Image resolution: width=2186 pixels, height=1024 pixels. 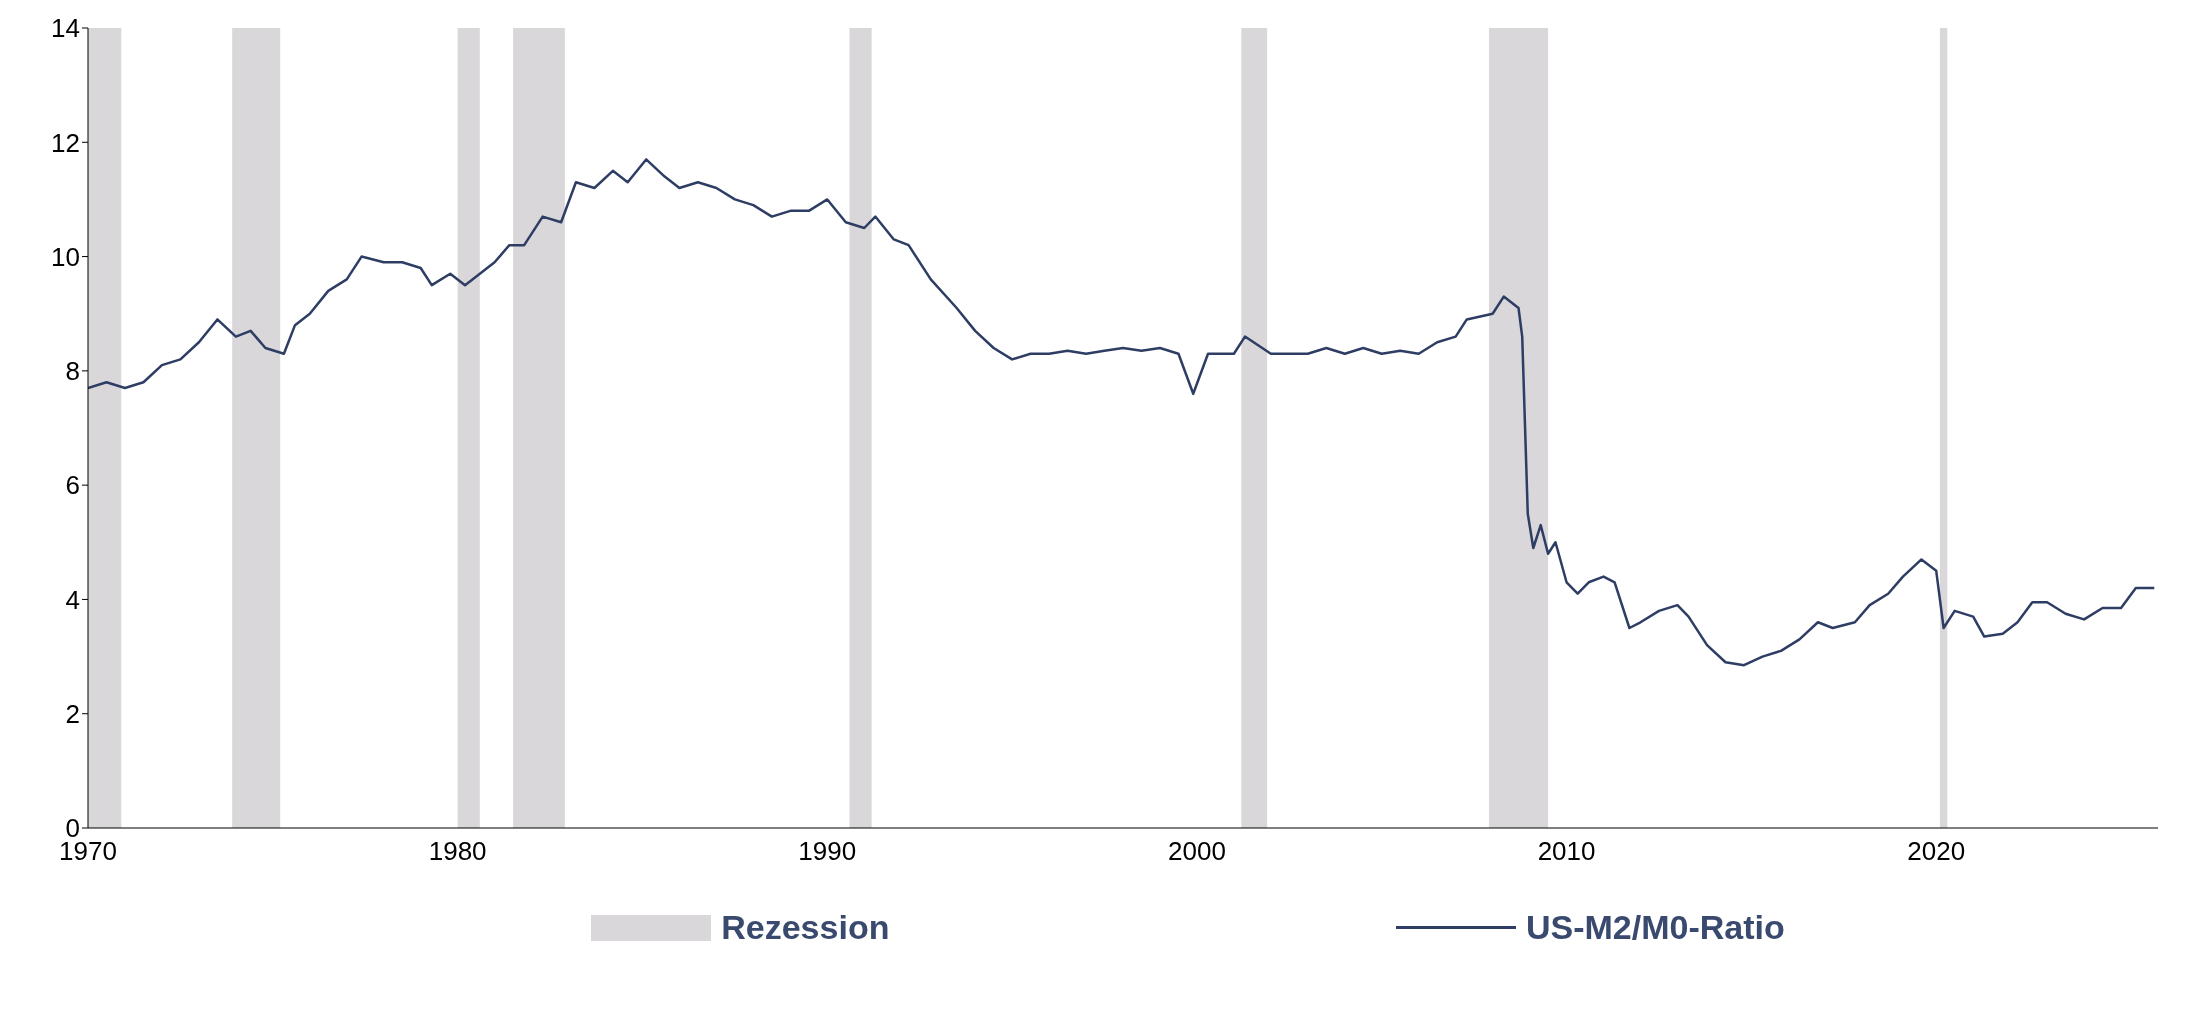 What do you see at coordinates (72, 713) in the screenshot?
I see `y-tick-label: 2` at bounding box center [72, 713].